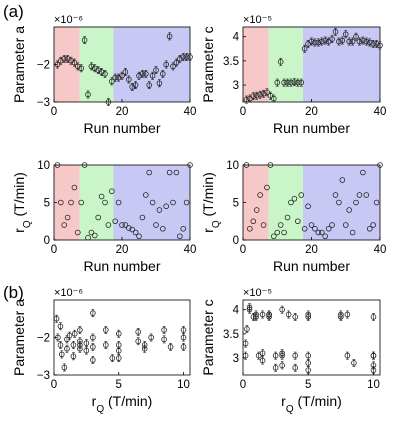  What do you see at coordinates (54, 250) in the screenshot?
I see `x-tick-label: 0` at bounding box center [54, 250].